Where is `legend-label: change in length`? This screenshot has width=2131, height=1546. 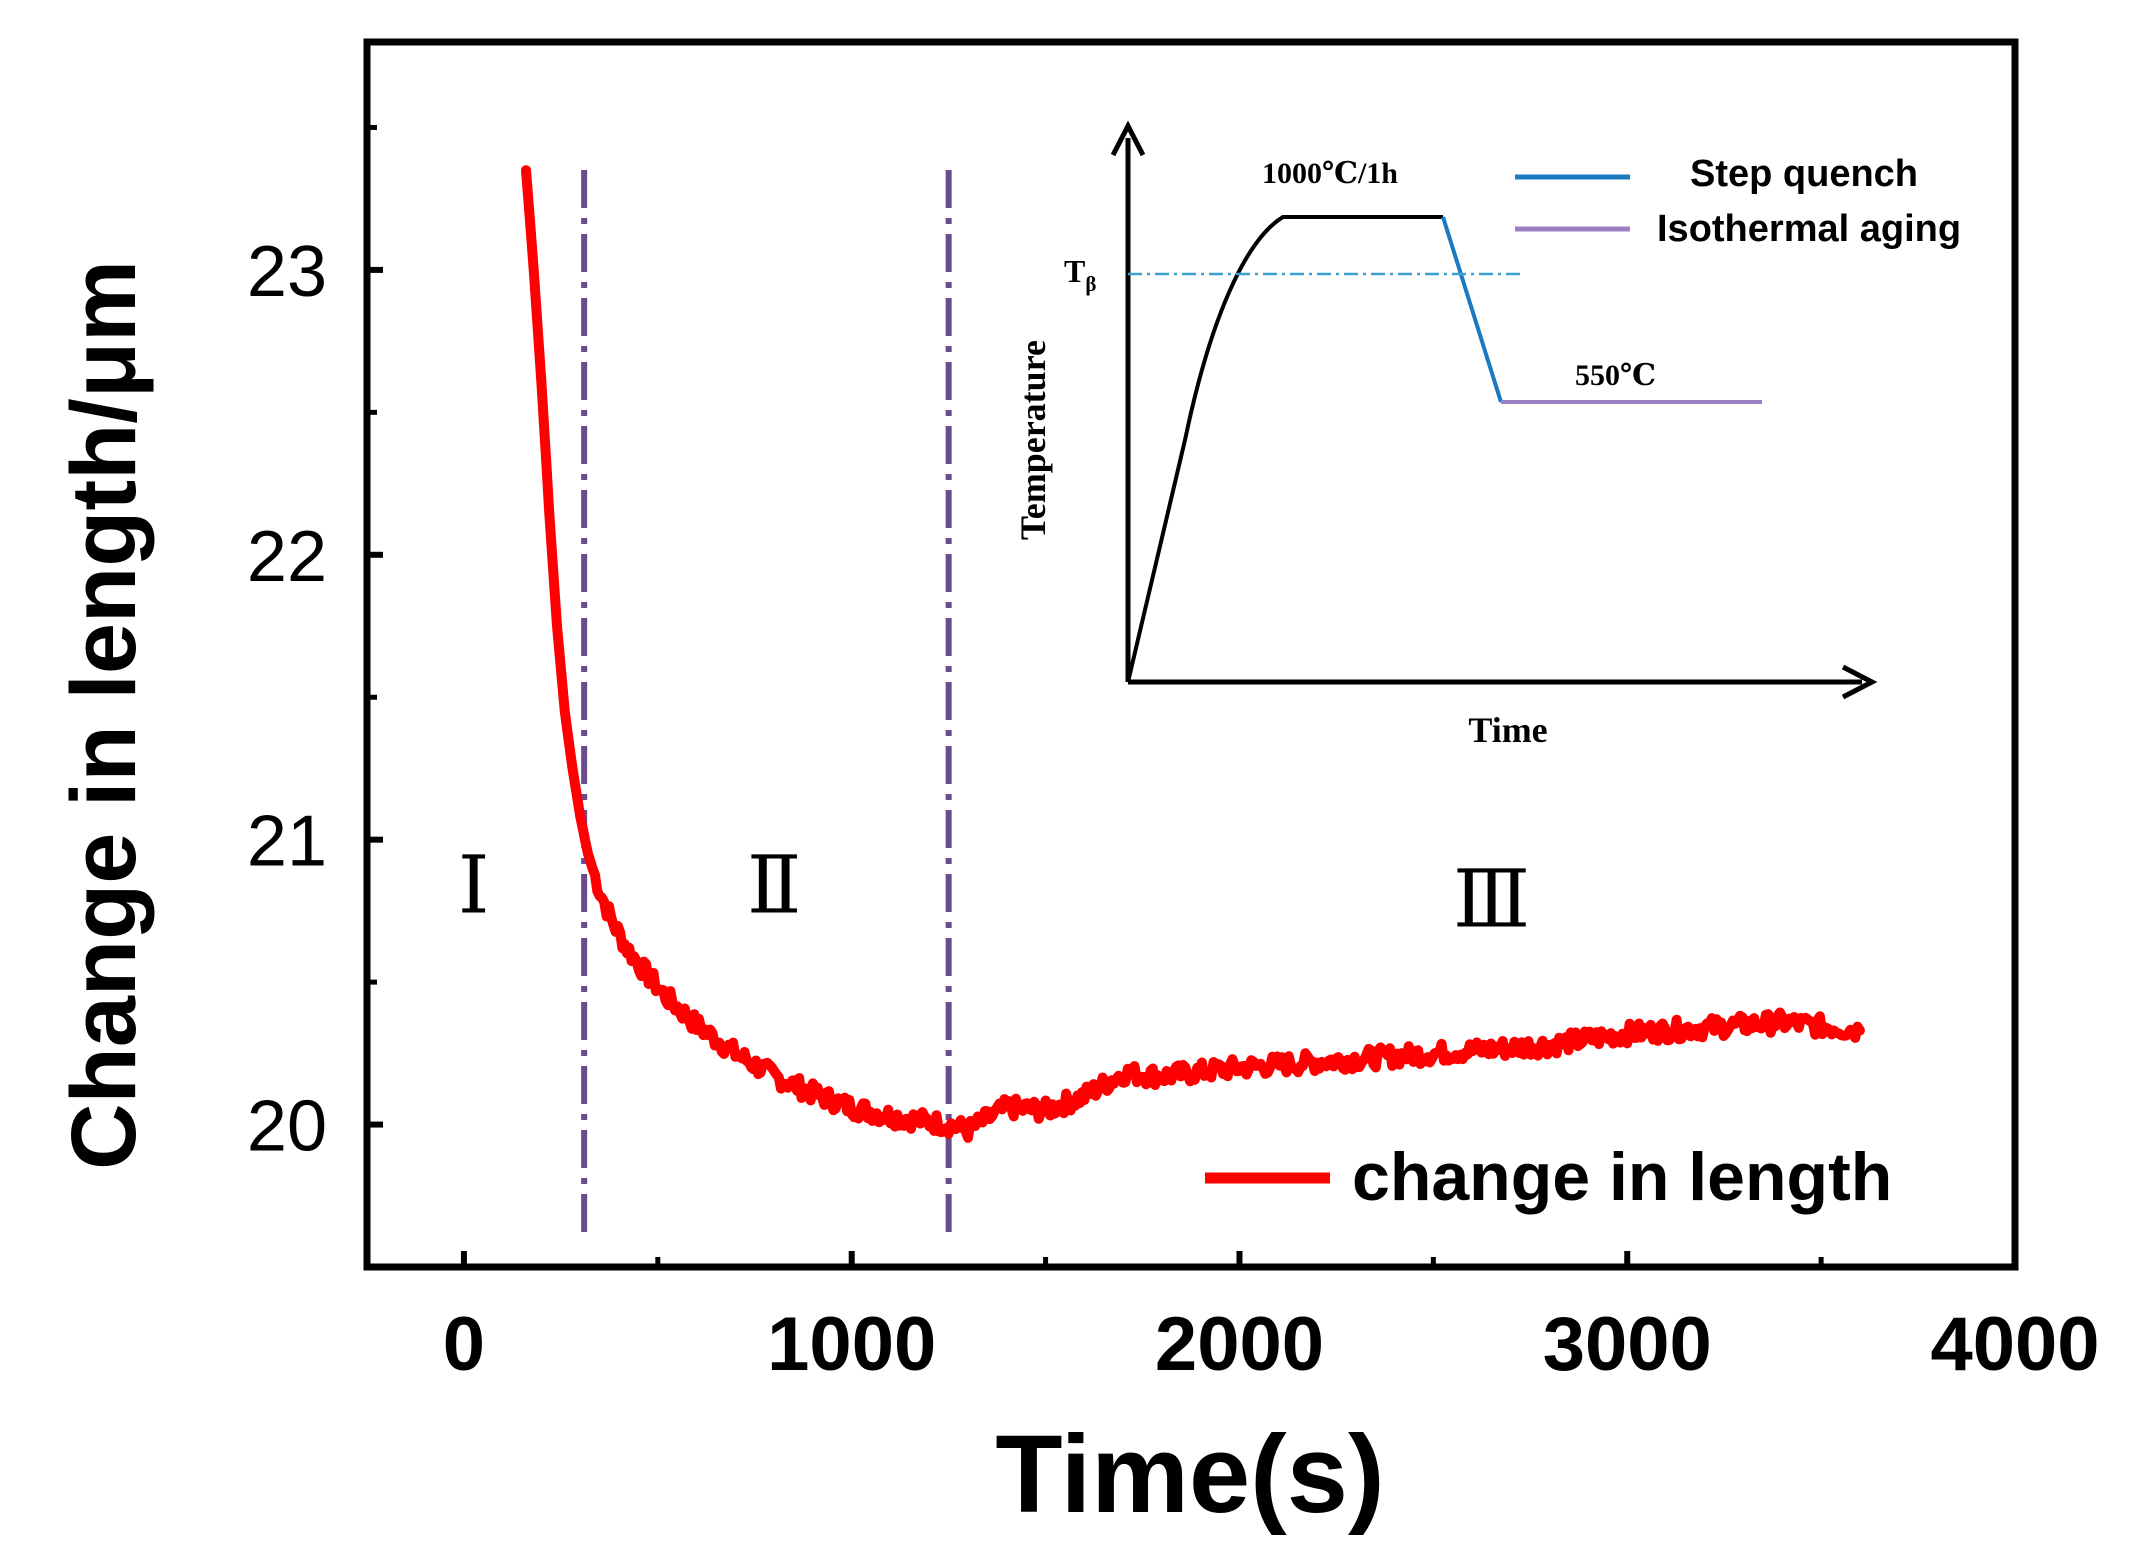 legend-label: change in length is located at coordinates (1622, 1177).